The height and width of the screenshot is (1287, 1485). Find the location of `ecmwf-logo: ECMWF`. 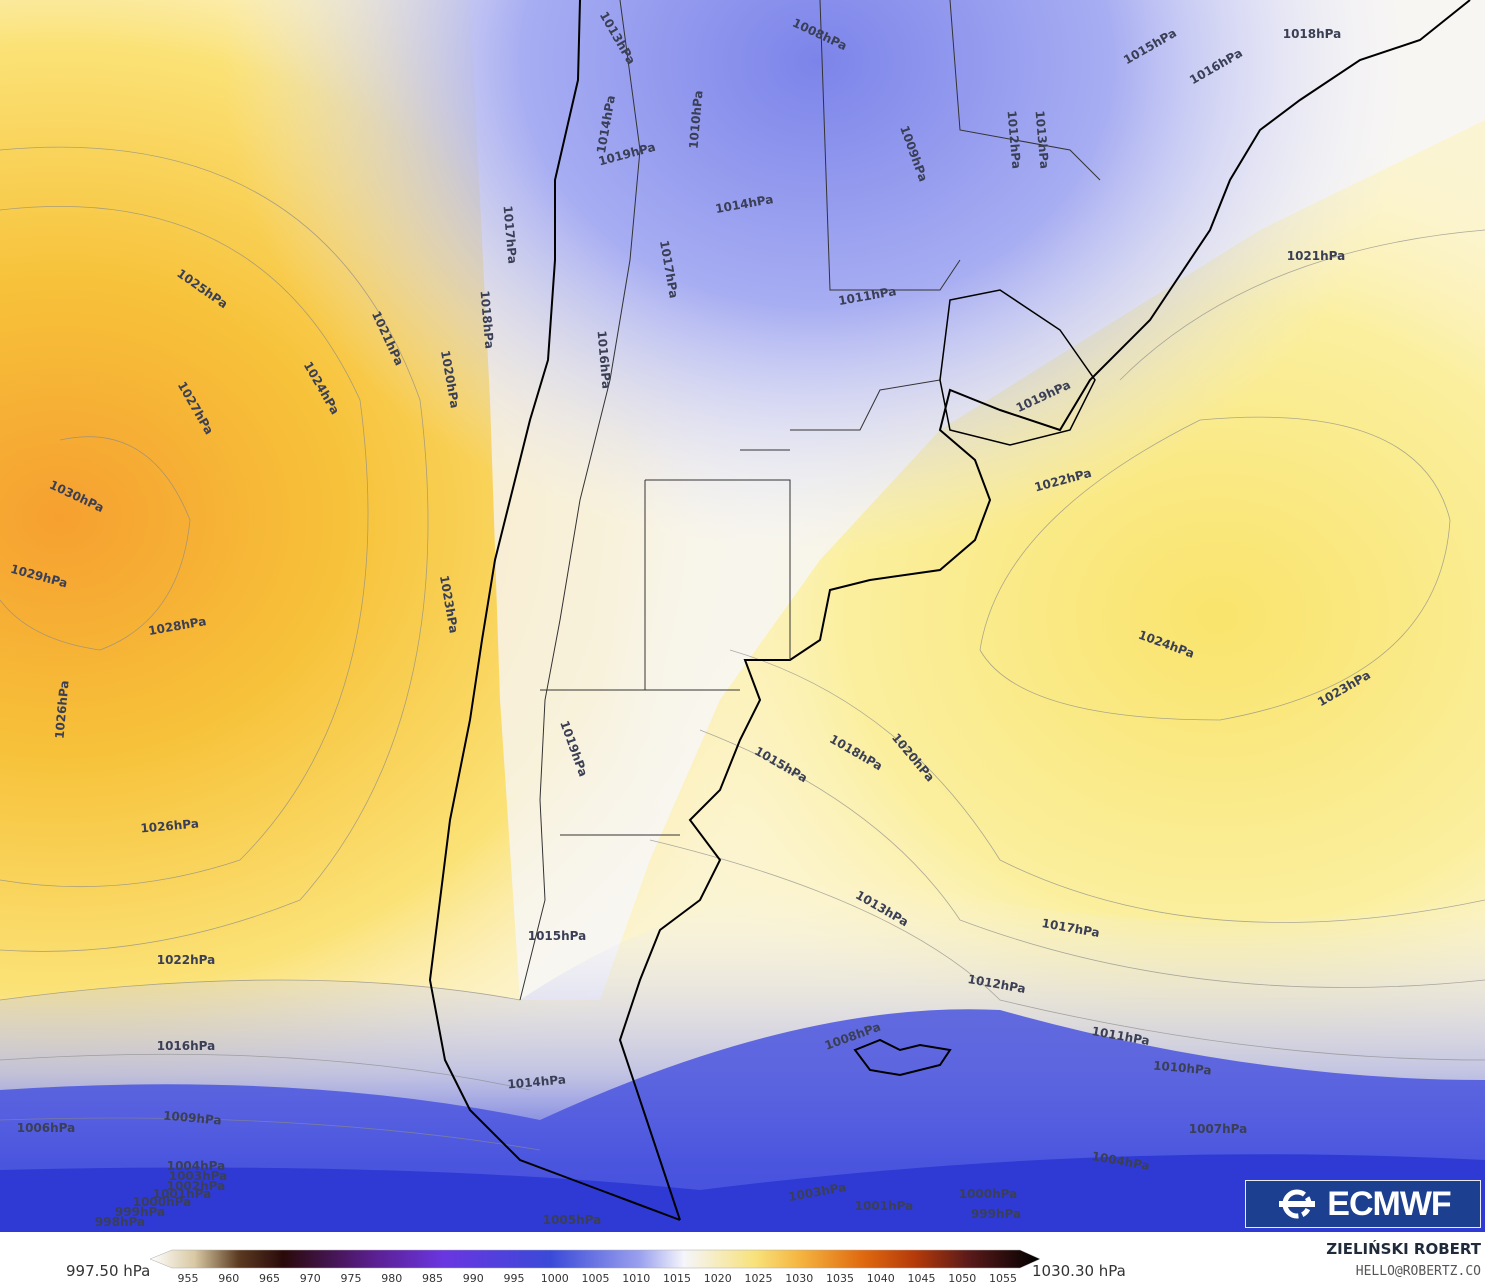

ecmwf-logo: ECMWF is located at coordinates (1363, 1204).